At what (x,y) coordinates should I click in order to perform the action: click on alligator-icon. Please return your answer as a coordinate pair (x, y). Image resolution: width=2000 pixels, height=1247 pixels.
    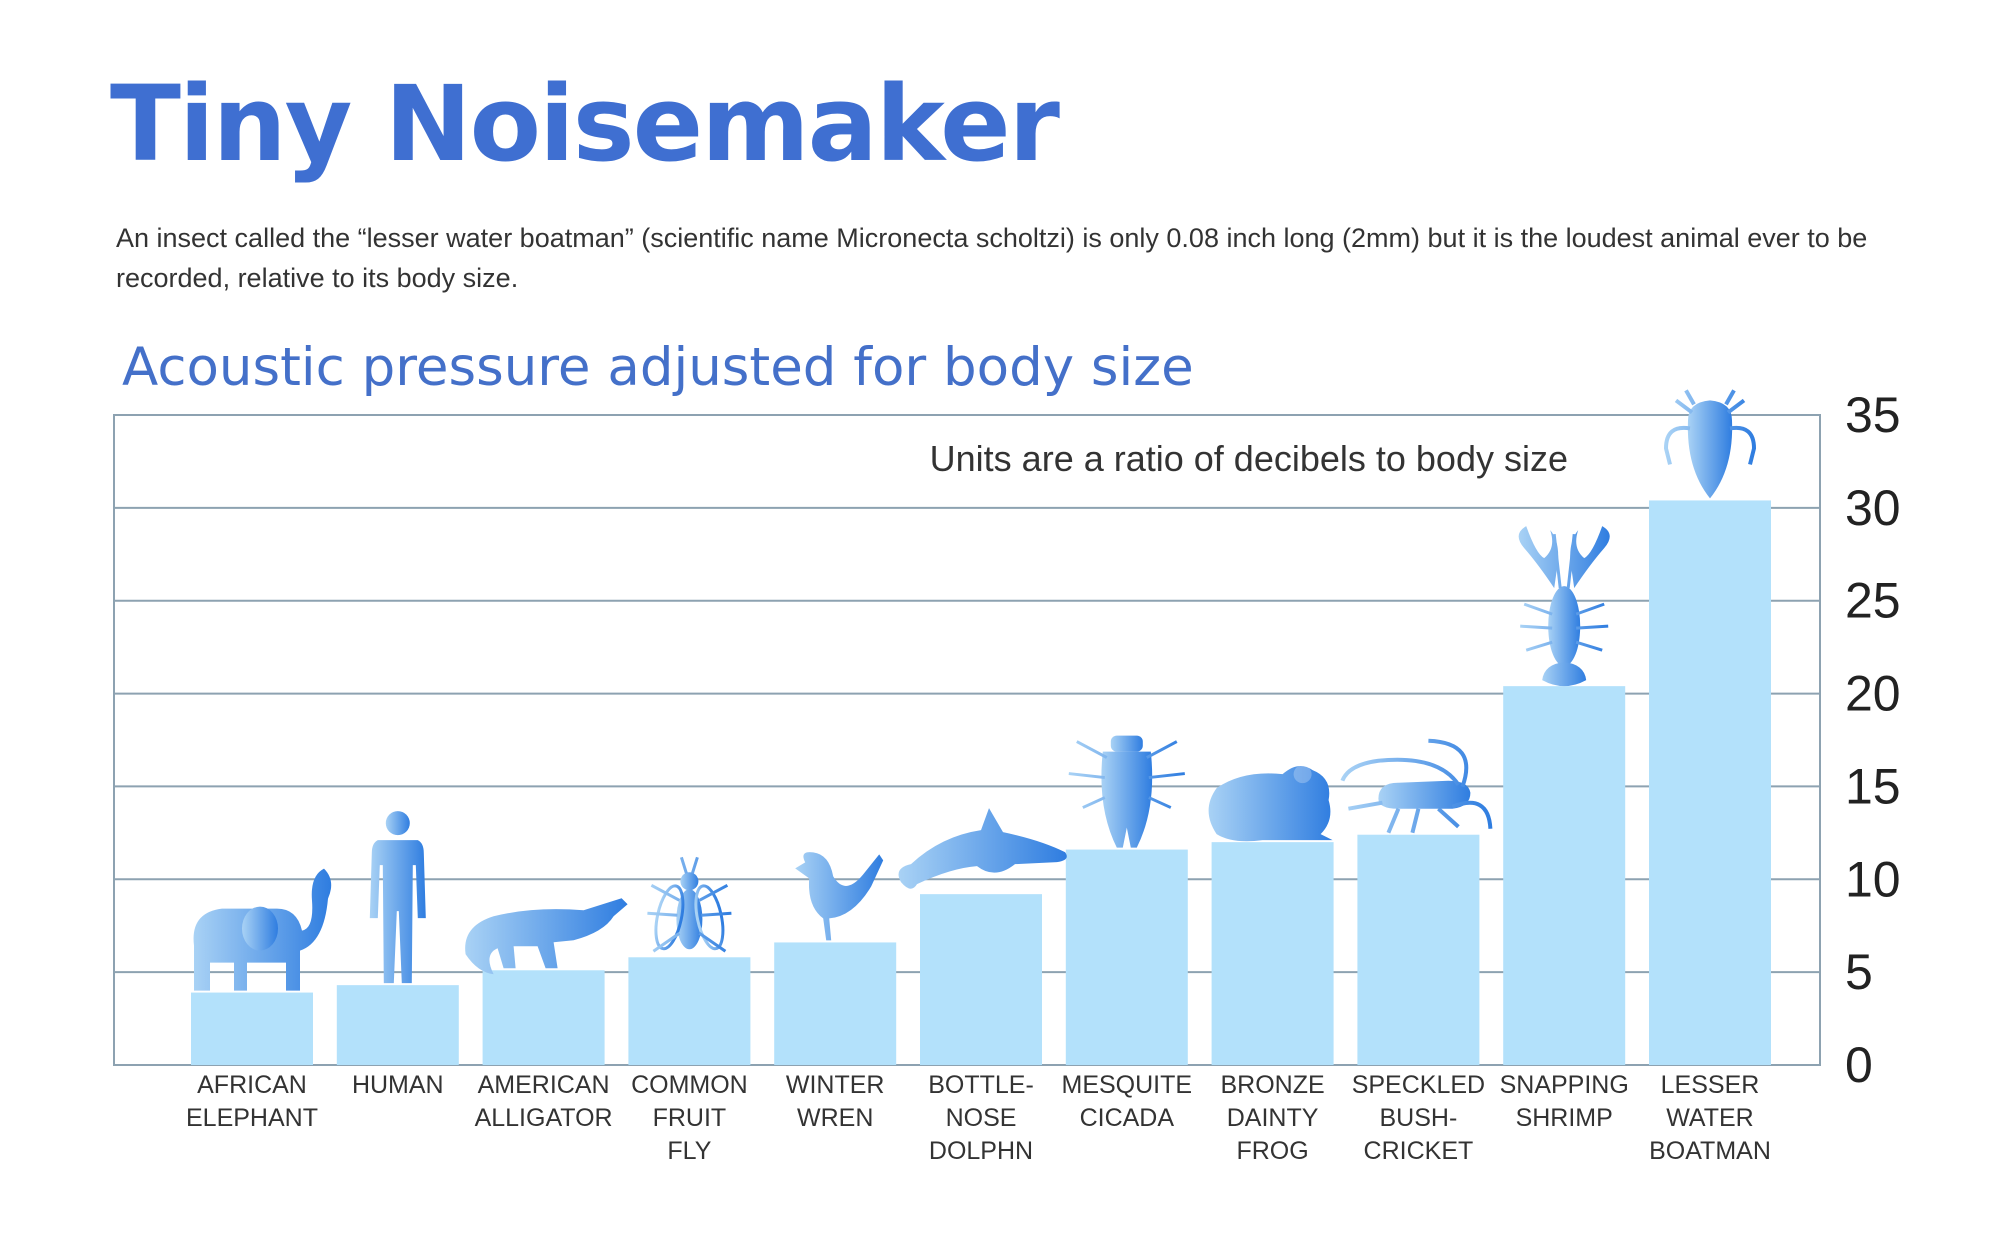
    Looking at the image, I should click on (546, 936).